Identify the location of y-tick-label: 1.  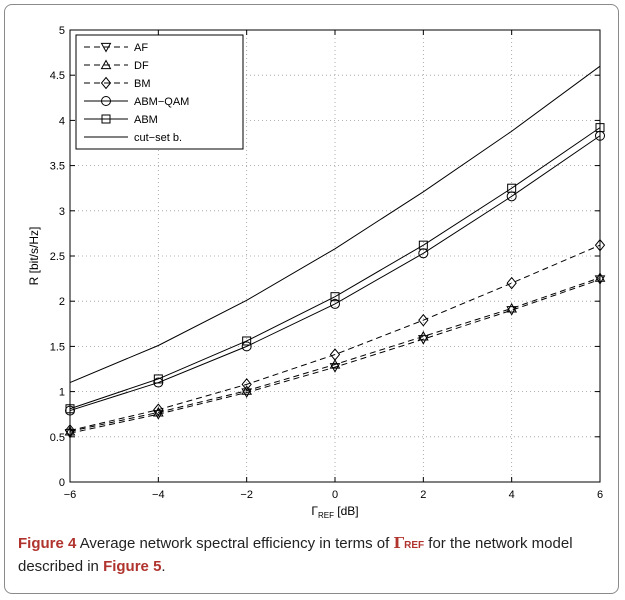
(62, 393).